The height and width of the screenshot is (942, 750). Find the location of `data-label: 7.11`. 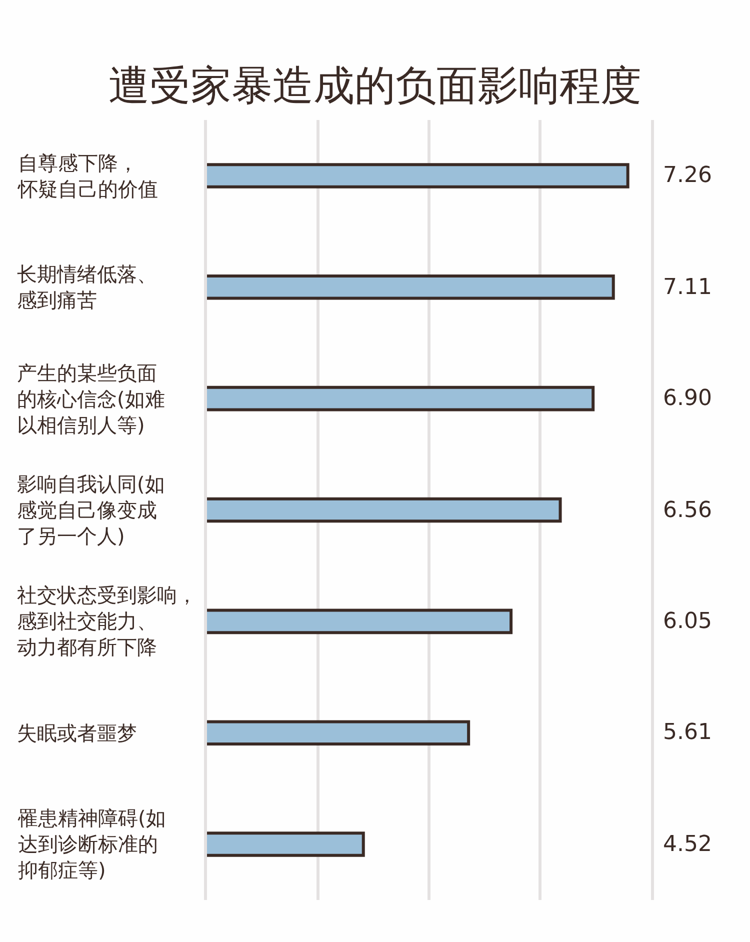

data-label: 7.11 is located at coordinates (687, 287).